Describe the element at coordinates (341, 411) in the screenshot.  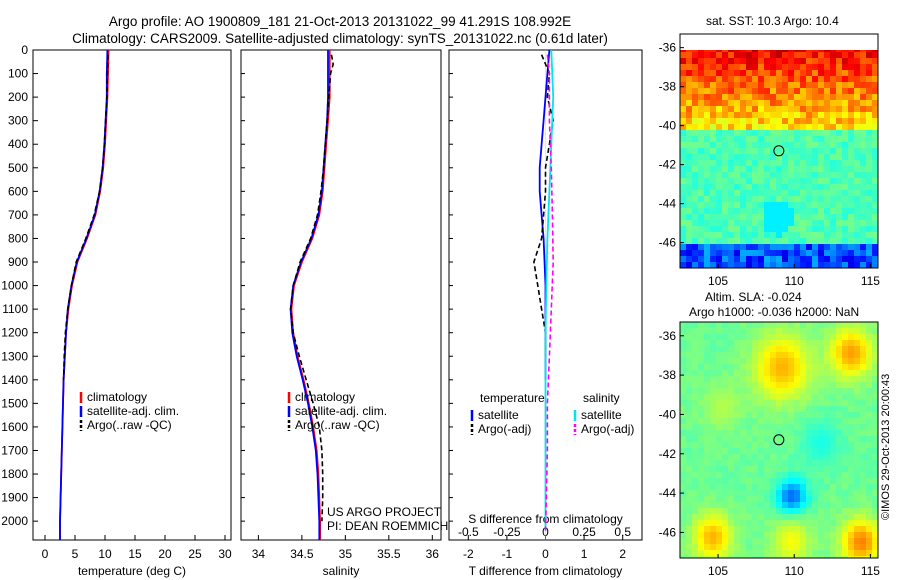
I see `legend-label: satellite-adj. clim.` at that location.